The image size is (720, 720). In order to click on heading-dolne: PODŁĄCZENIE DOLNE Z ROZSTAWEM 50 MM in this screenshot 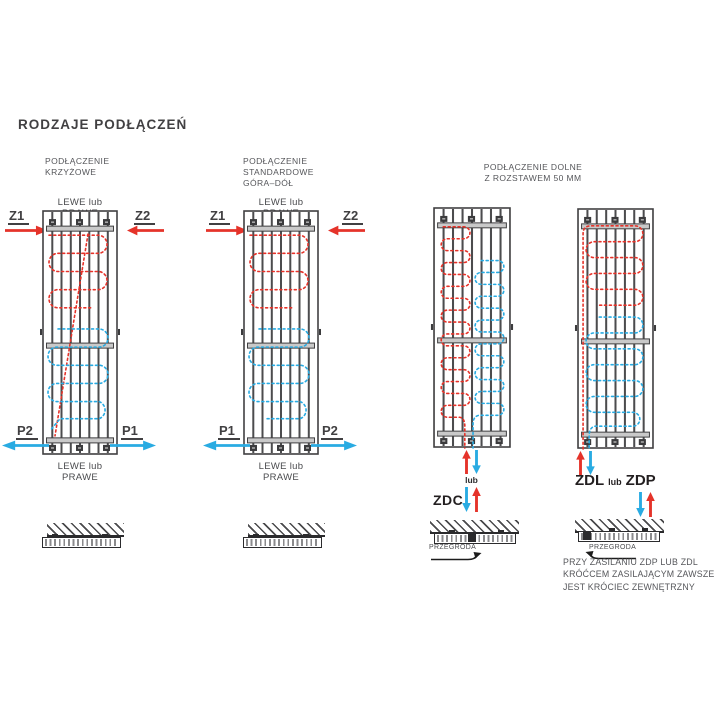, I will do `click(533, 173)`.